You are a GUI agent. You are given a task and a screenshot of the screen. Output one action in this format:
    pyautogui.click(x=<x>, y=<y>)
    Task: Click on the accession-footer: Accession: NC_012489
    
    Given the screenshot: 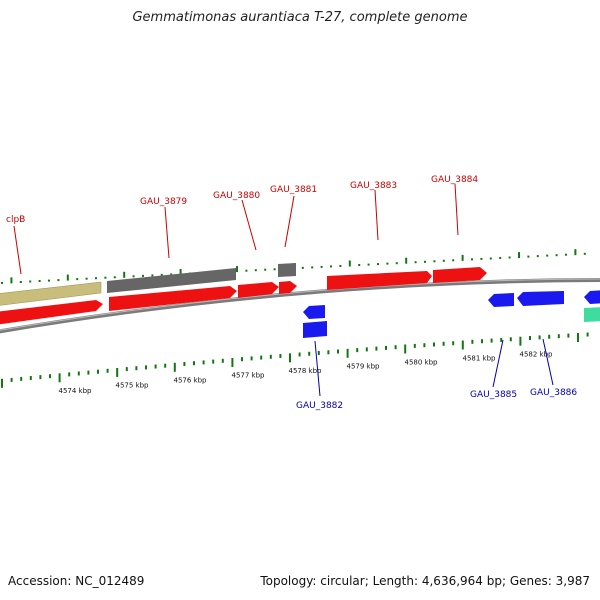 What is the action you would take?
    pyautogui.click(x=76, y=581)
    